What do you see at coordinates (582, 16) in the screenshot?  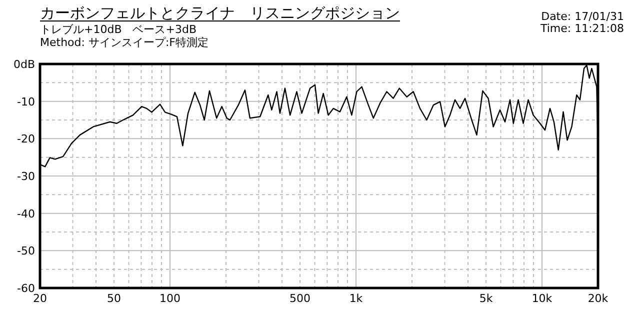 I see `text: Date: 17/01/31` at bounding box center [582, 16].